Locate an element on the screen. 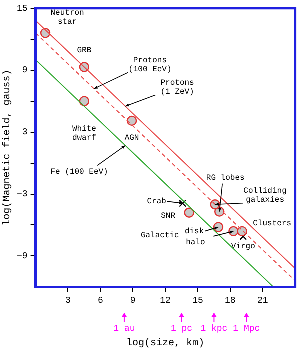  annotation: Crab is located at coordinates (157, 202).